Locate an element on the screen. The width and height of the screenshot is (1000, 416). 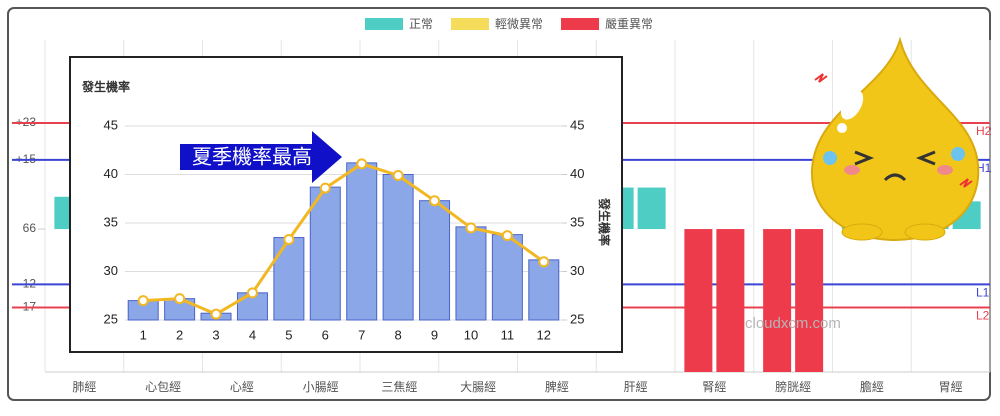
y2-tick-label: 45 is located at coordinates (577, 124).